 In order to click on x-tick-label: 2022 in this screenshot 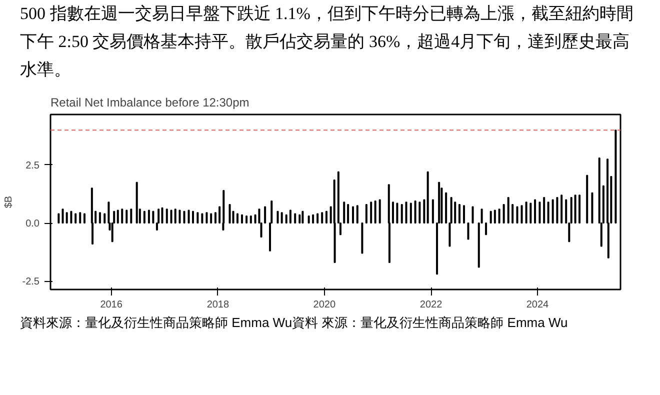, I will do `click(431, 305)`.